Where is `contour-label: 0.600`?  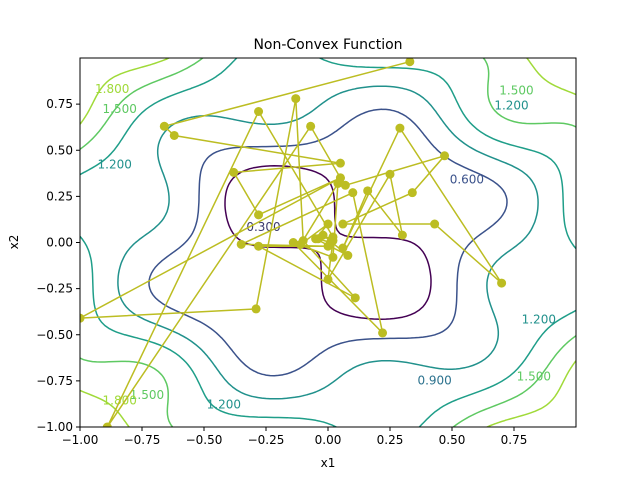
contour-label: 0.600 is located at coordinates (467, 179).